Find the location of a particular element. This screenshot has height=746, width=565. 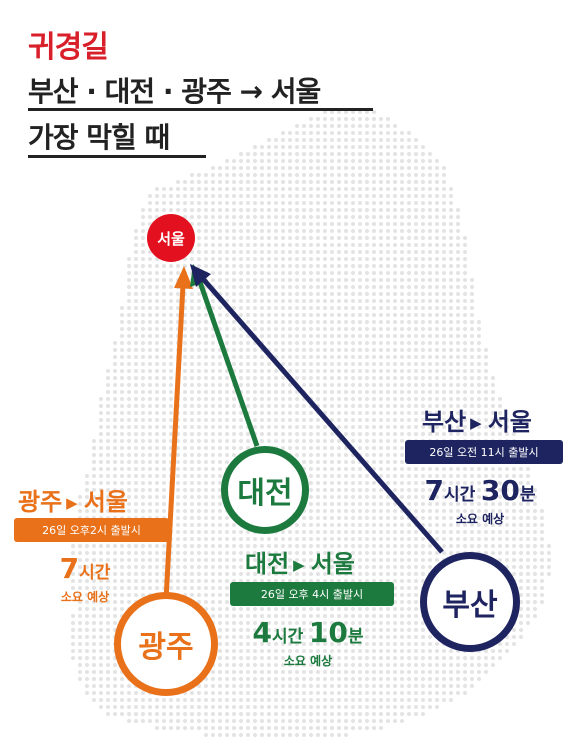

daejeon-departure-badge: 26일 오후 4시 출발시 is located at coordinates (312, 594).